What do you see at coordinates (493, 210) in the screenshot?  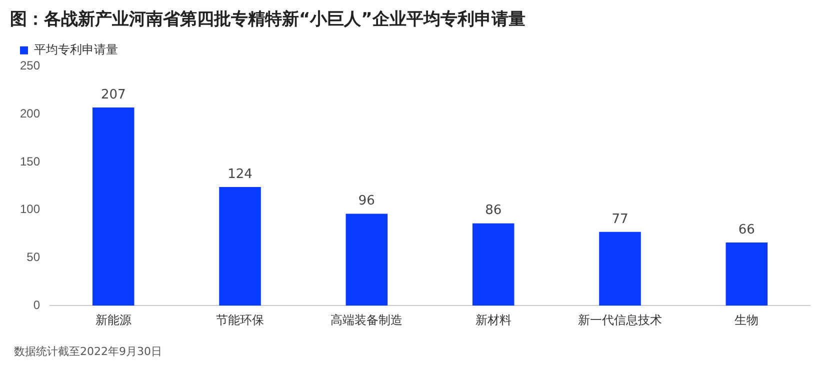 I see `data-label: 86` at bounding box center [493, 210].